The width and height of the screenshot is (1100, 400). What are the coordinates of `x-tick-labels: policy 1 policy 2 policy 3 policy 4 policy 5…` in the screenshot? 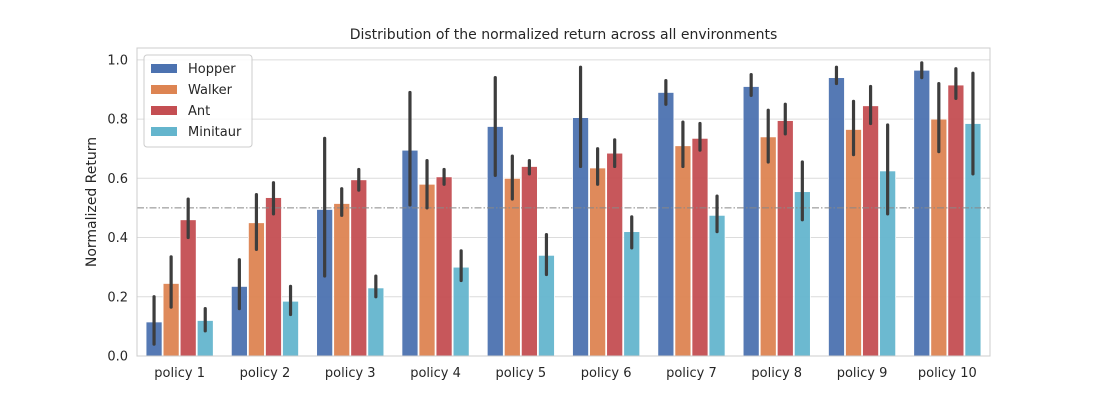 It's located at (565, 373).